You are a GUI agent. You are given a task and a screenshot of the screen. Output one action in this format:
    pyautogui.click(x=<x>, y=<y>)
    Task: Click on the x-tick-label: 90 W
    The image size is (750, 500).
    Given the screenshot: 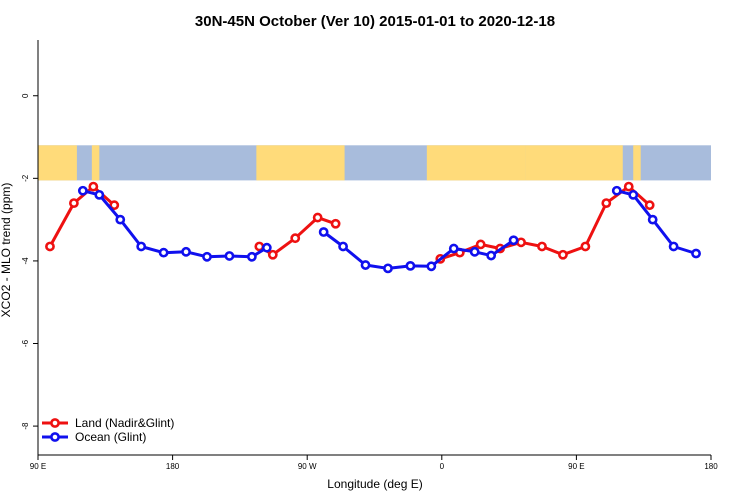 What is the action you would take?
    pyautogui.click(x=307, y=466)
    